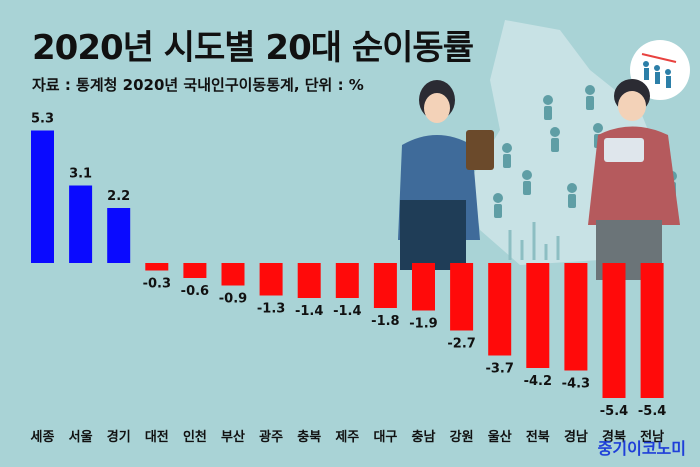  What do you see at coordinates (233, 299) in the screenshot?
I see `value-label-부산: -0.9` at bounding box center [233, 299].